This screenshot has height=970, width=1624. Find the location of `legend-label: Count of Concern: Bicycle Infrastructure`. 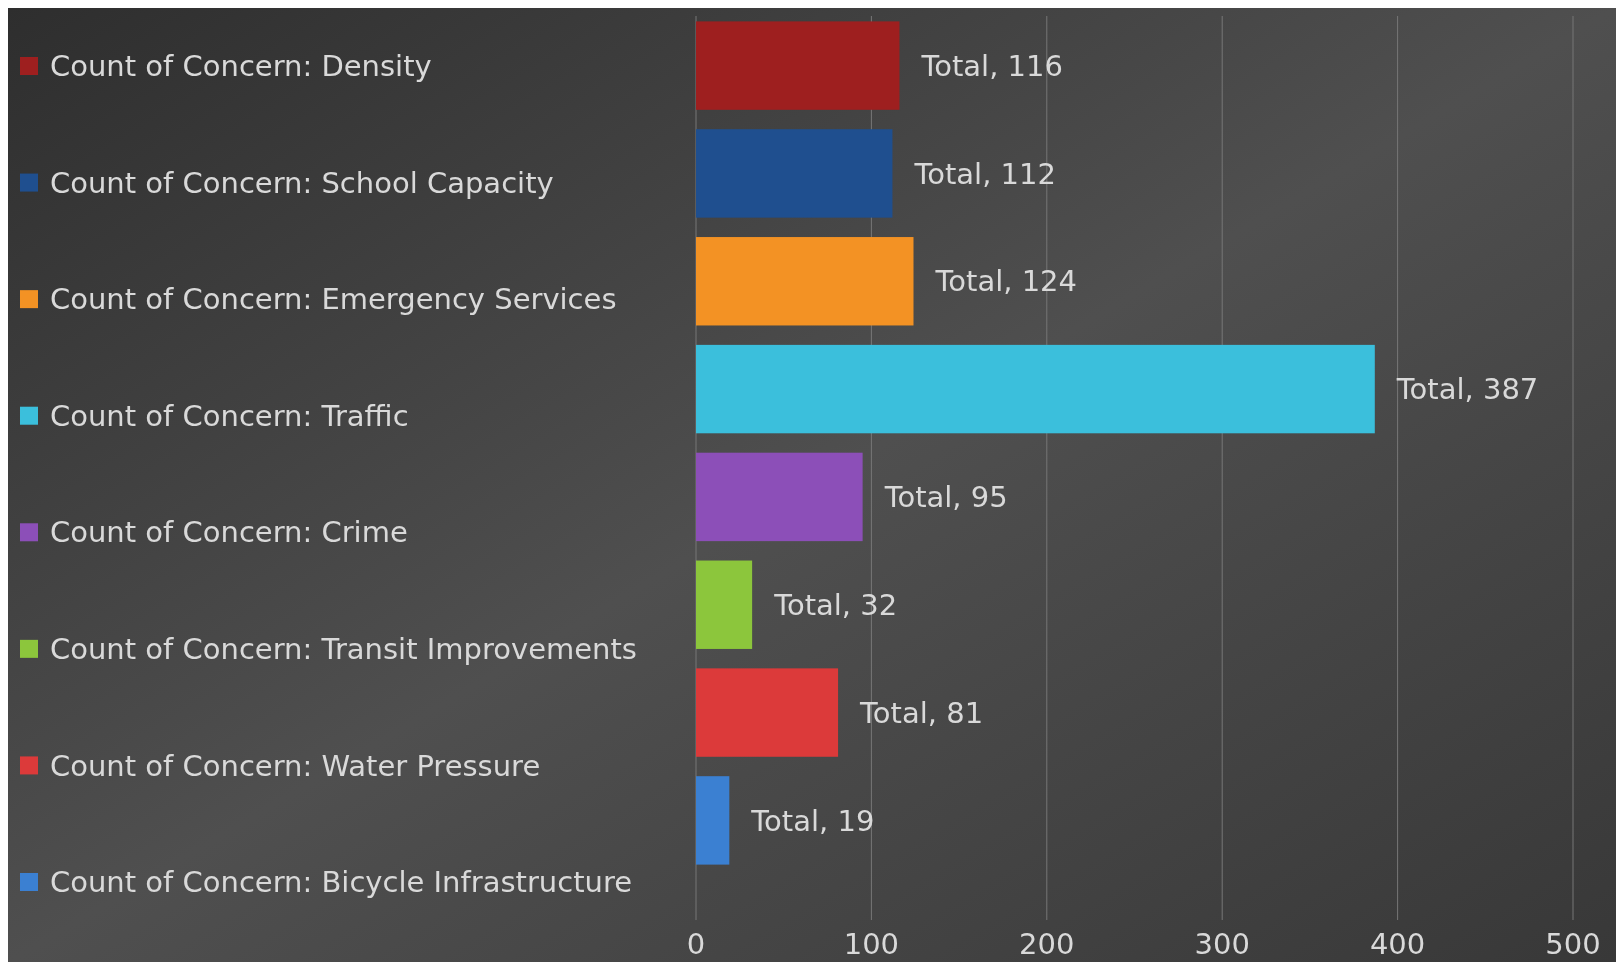

legend-label: Count of Concern: Bicycle Infrastructure is located at coordinates (341, 882).